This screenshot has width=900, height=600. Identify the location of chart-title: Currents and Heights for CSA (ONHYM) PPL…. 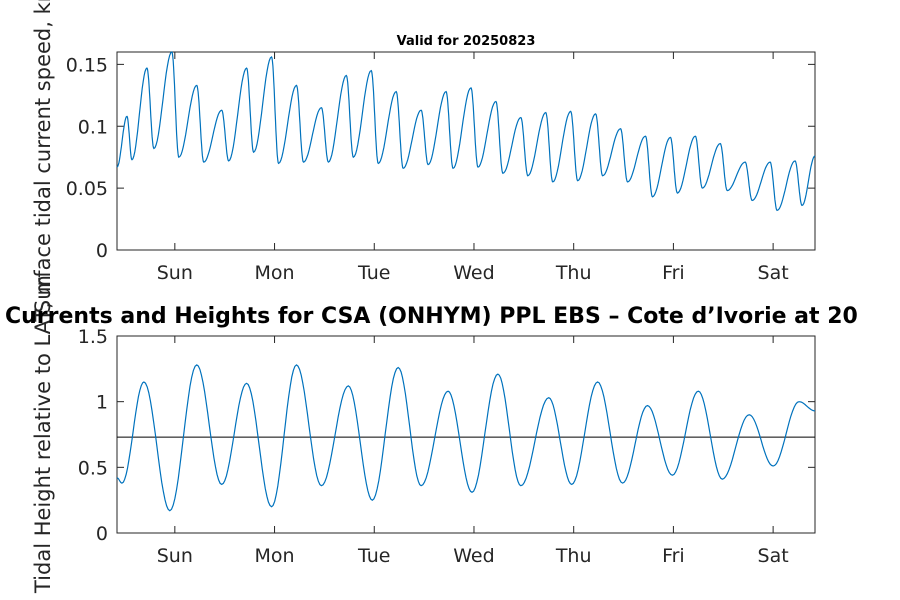
(431, 316).